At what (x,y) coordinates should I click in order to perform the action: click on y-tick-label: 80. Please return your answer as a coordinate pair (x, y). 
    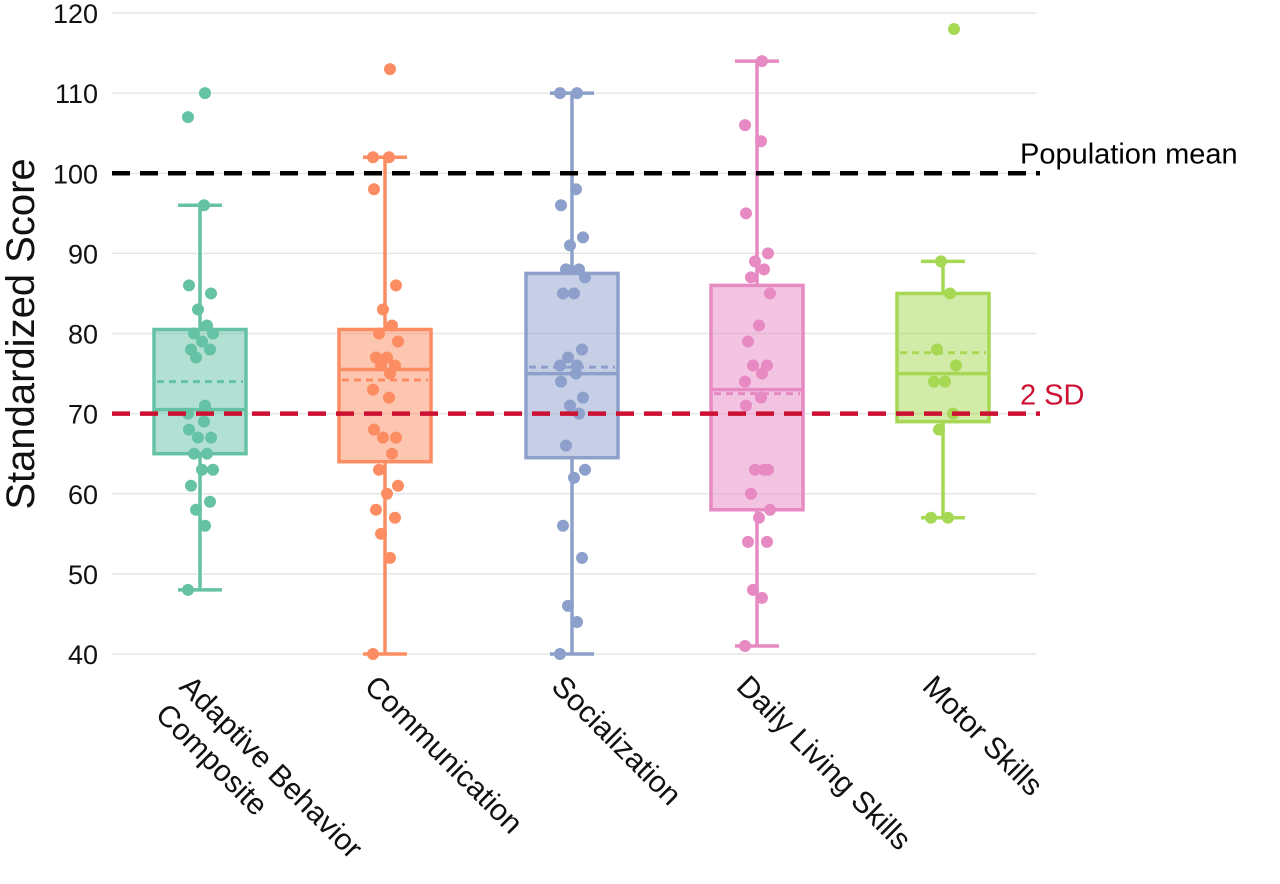
    Looking at the image, I should click on (83, 335).